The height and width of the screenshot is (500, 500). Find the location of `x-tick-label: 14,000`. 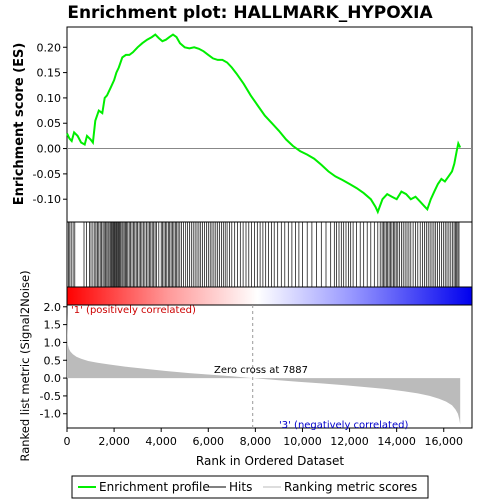

x-tick-label: 14,000 is located at coordinates (396, 441).